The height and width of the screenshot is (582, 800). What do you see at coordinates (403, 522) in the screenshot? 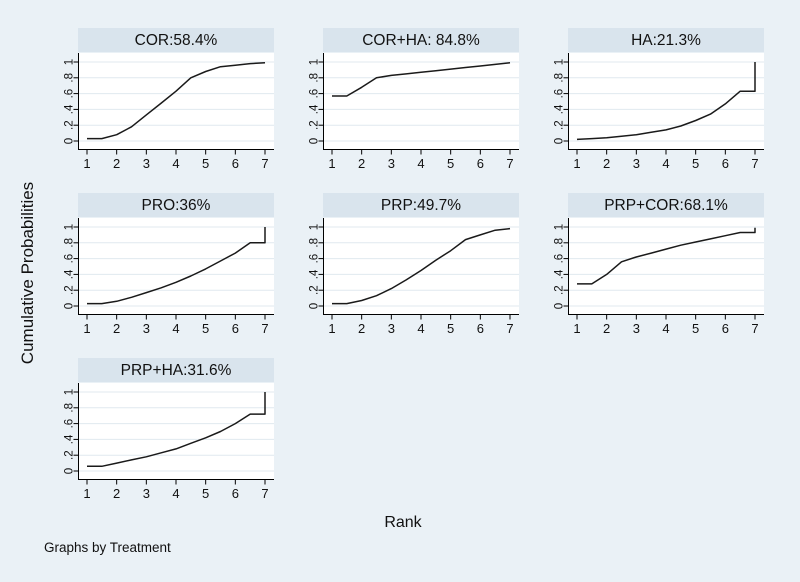
I see `x-axis-title: Rank` at bounding box center [403, 522].